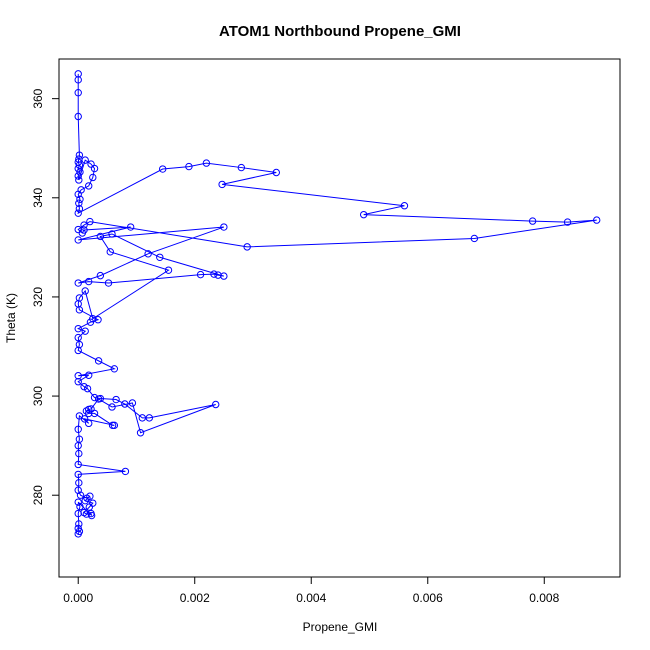  Describe the element at coordinates (11, 318) in the screenshot. I see `y-axis-label: Theta (K)` at that location.